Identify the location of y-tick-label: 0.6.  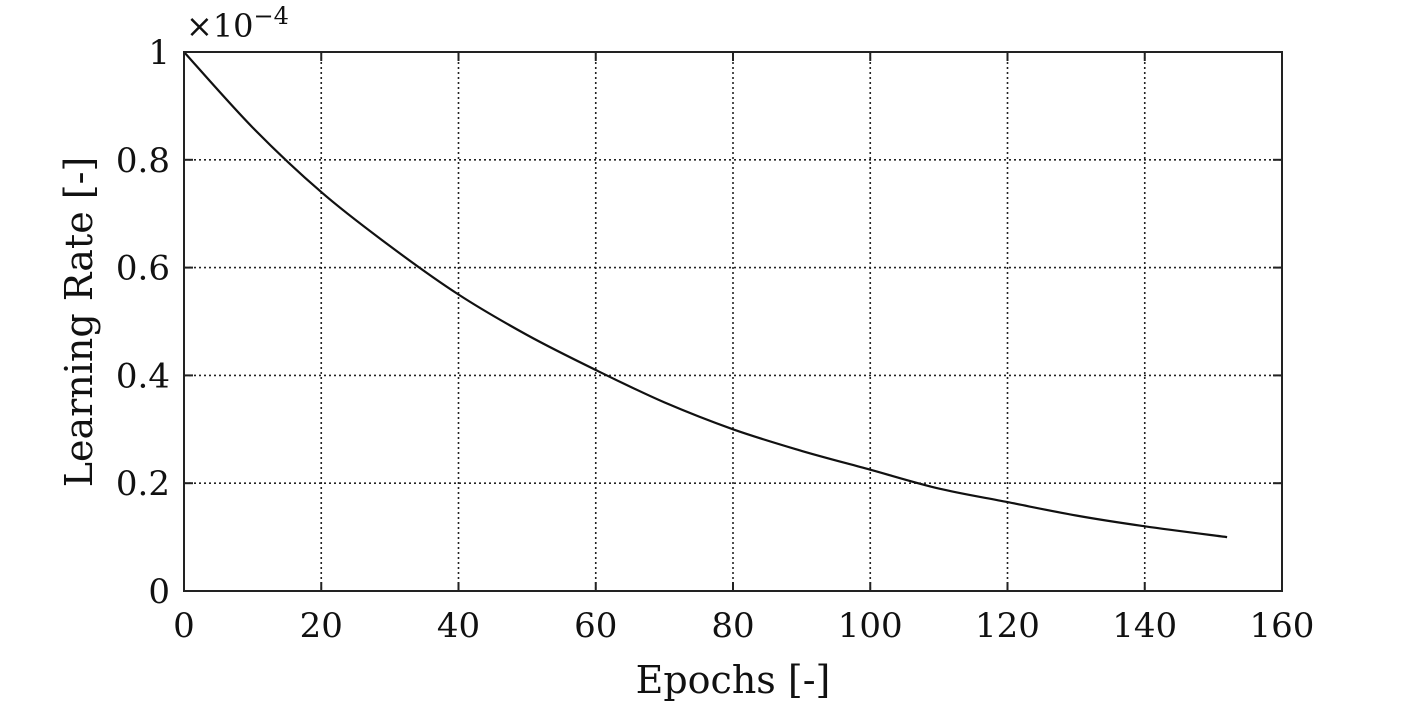
(143, 269).